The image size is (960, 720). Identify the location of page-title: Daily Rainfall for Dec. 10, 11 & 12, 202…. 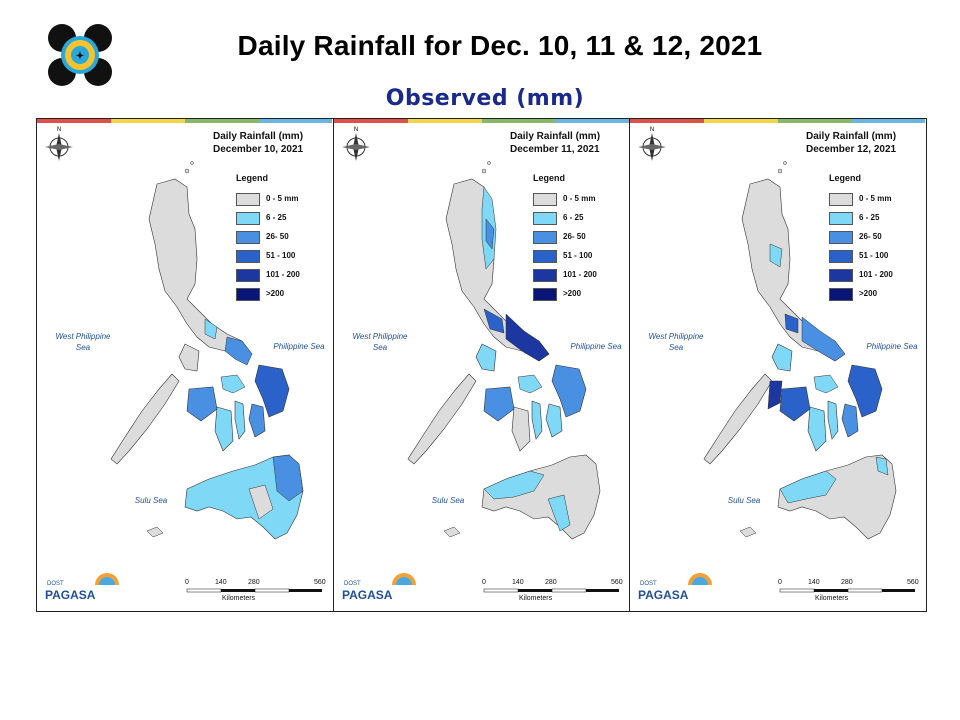
(500, 45).